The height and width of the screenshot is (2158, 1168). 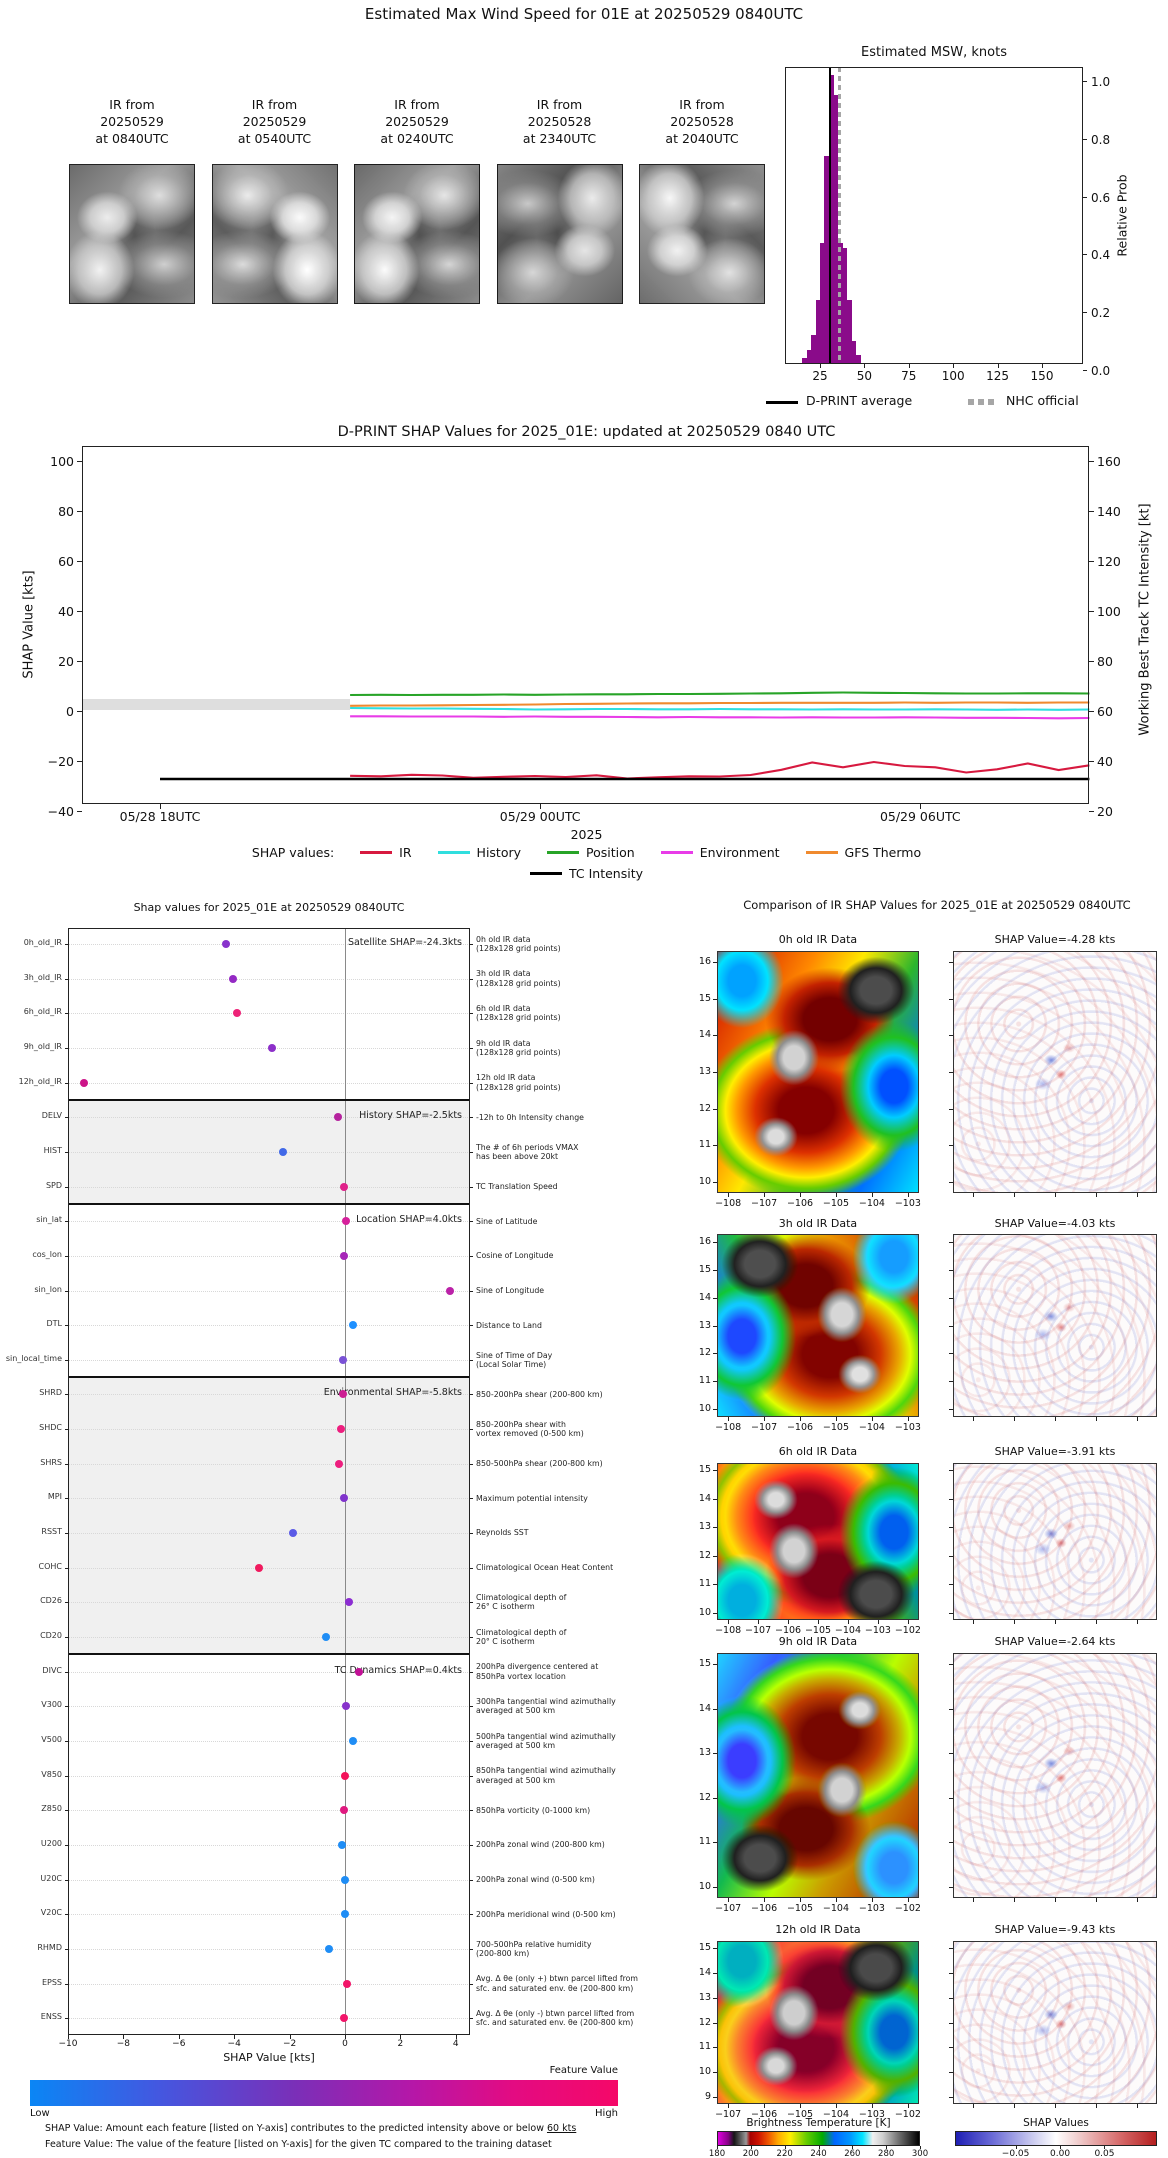 What do you see at coordinates (539, 1394) in the screenshot?
I see `dotplot-feature-desc: 850-200hPa shear (200-800 km)` at bounding box center [539, 1394].